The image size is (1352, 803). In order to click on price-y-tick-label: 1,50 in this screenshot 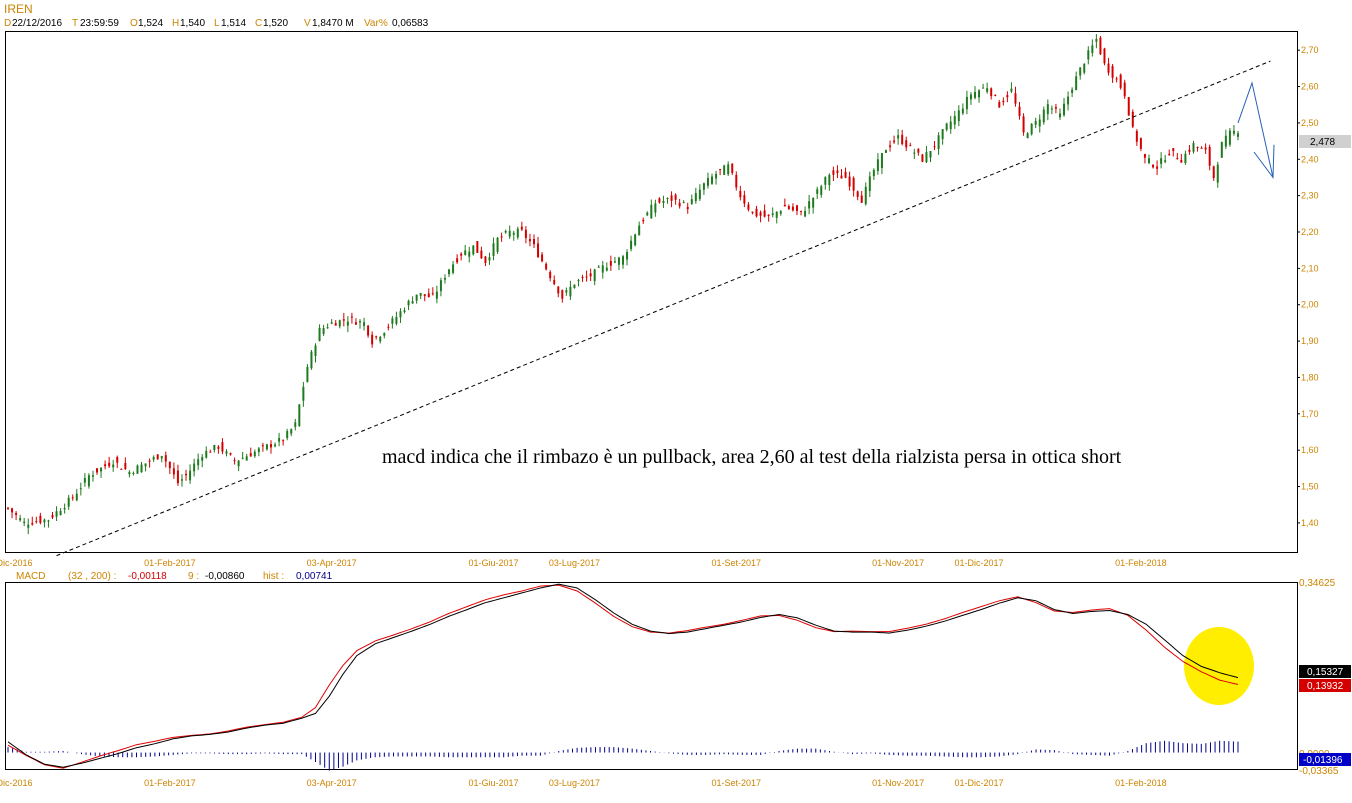, I will do `click(1310, 487)`.